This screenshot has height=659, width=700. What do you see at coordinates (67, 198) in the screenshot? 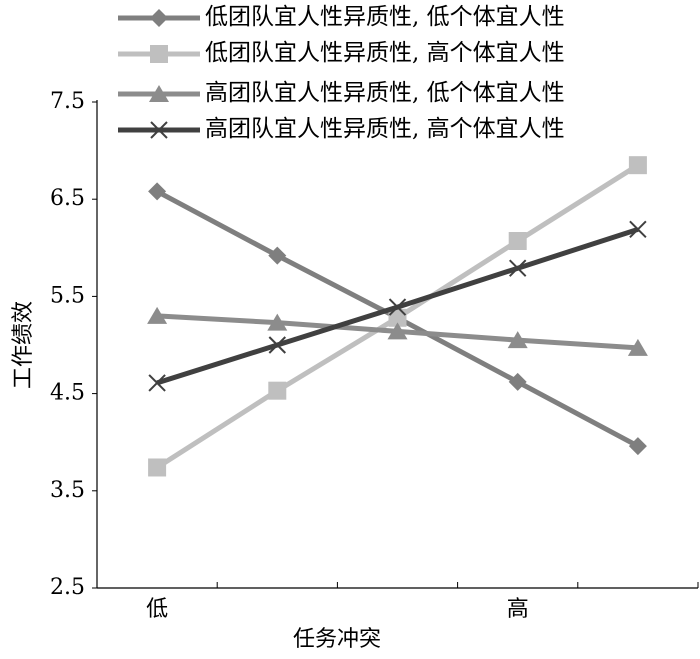
I see `y-tick-label: 6.5` at bounding box center [67, 198].